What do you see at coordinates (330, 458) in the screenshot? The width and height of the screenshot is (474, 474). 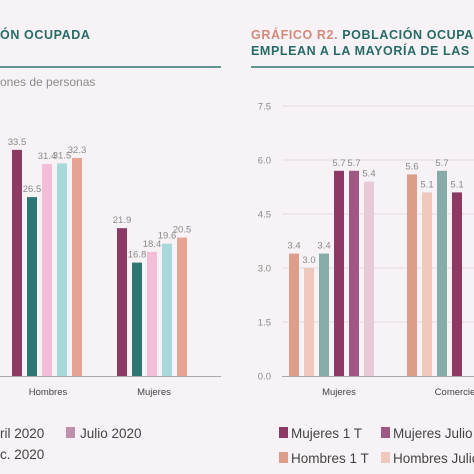 I see `right-legend-label-hombres-1t: Hombres 1 T` at bounding box center [330, 458].